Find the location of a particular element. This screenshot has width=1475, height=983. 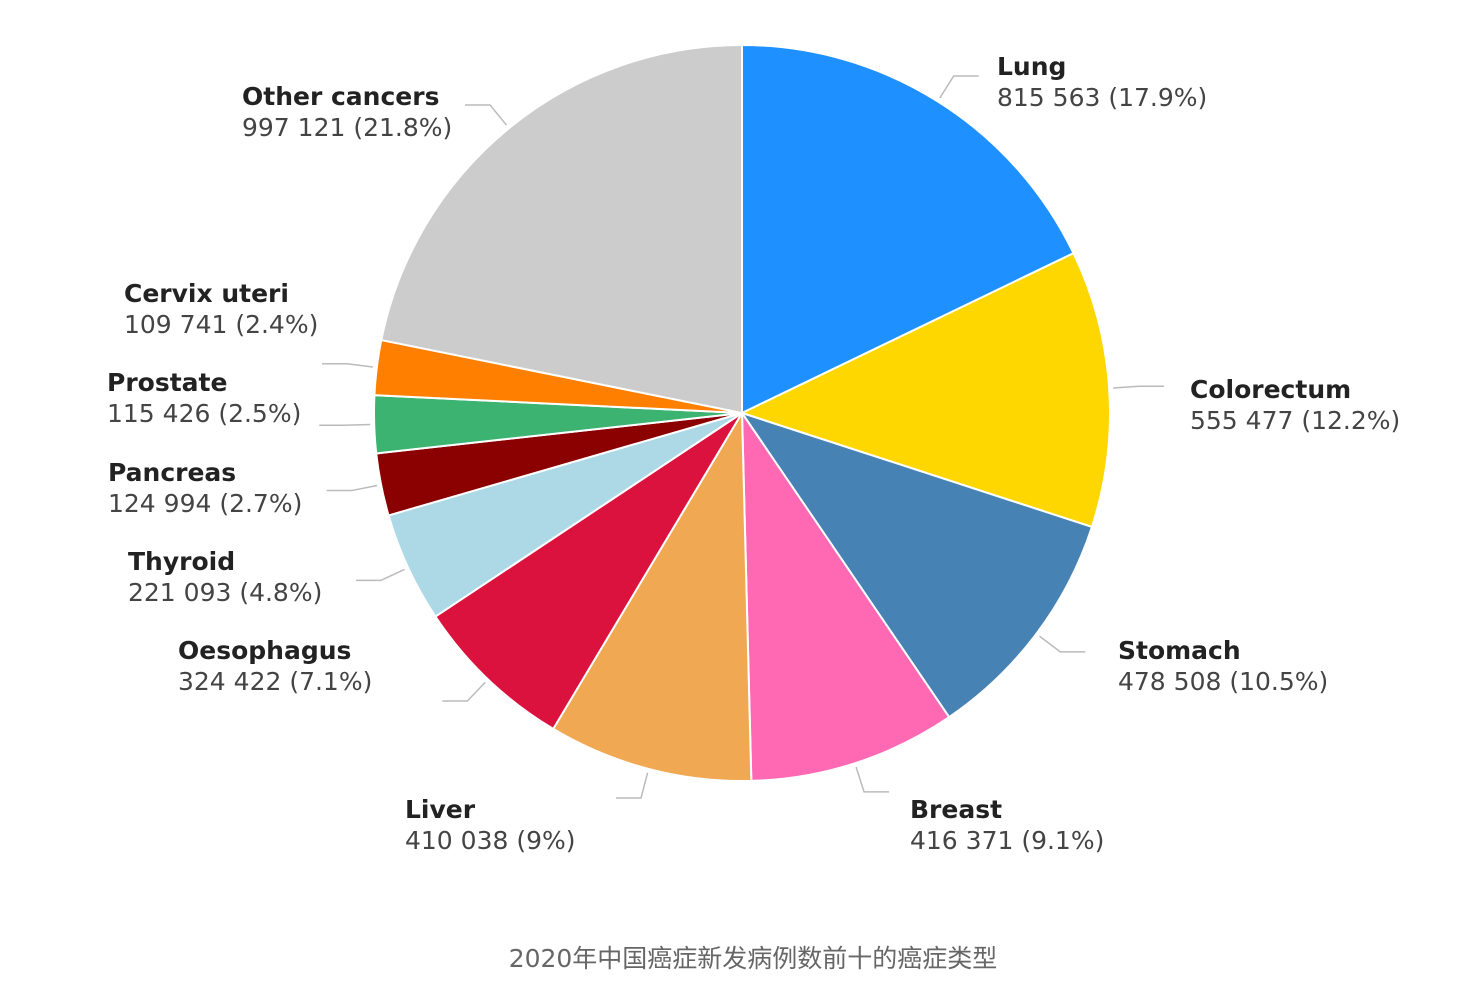

slice-name: Other cancers is located at coordinates (340, 96).